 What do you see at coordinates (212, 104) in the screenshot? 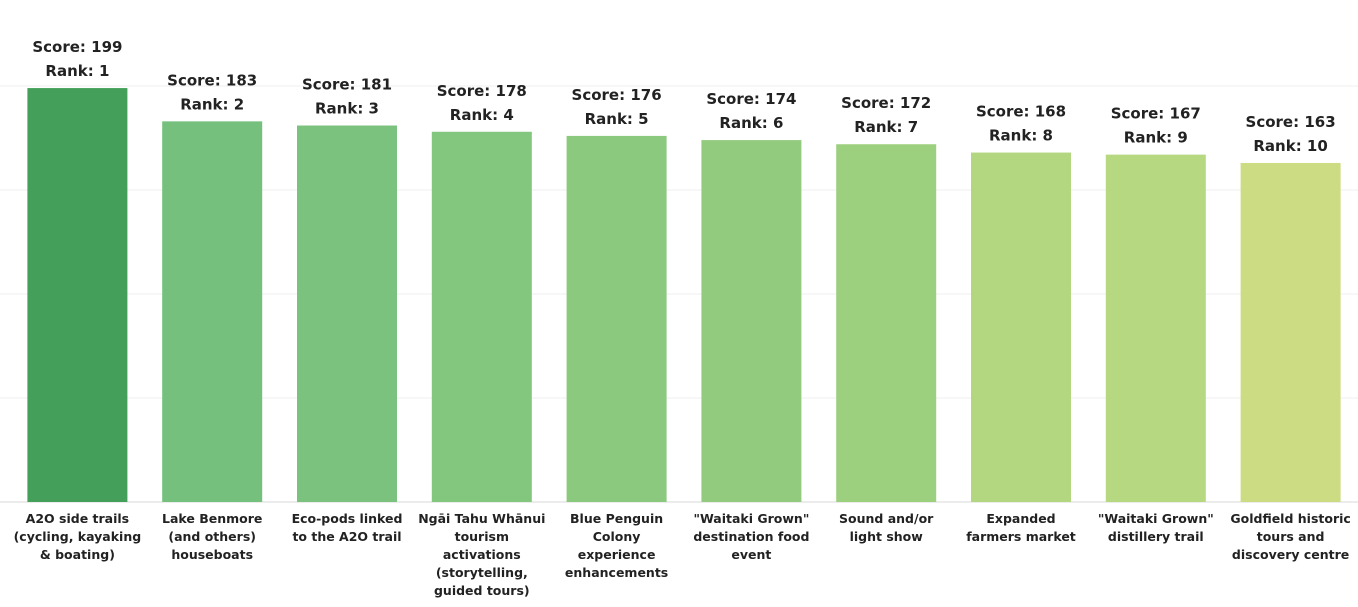
I see `rank-label: Rank: 2` at bounding box center [212, 104].